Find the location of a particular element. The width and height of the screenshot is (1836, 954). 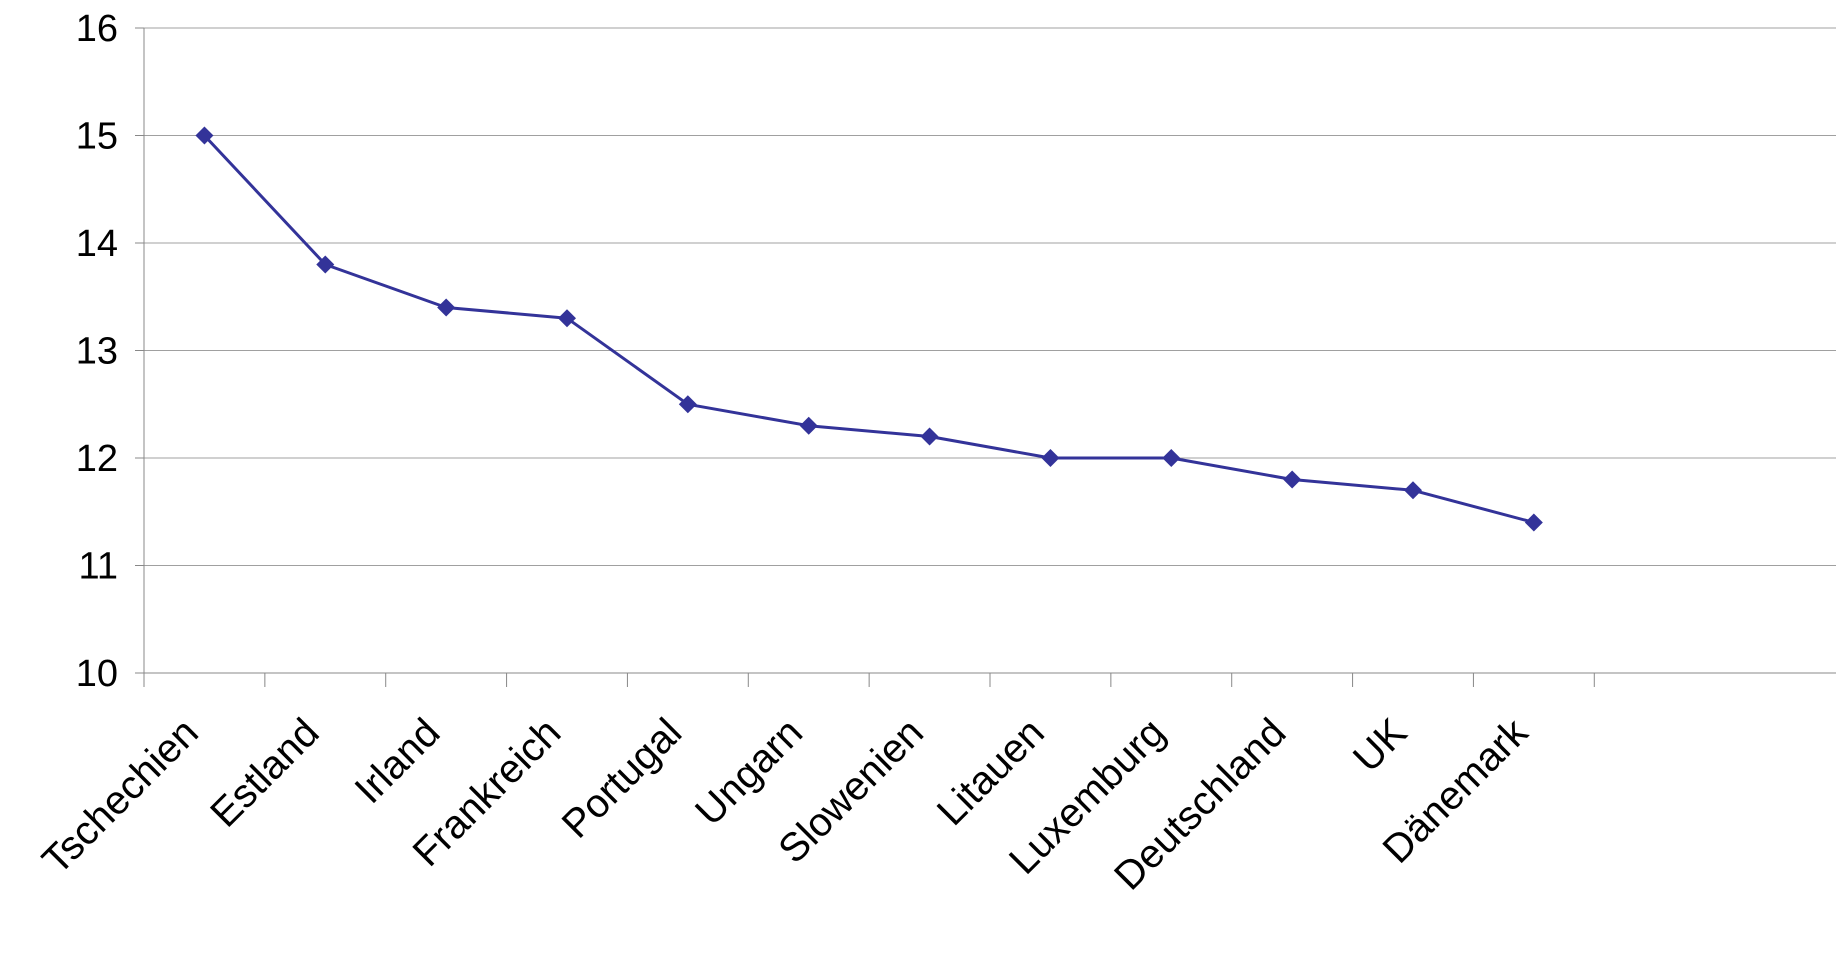

x-tick-label: Litauen is located at coordinates (991, 772).